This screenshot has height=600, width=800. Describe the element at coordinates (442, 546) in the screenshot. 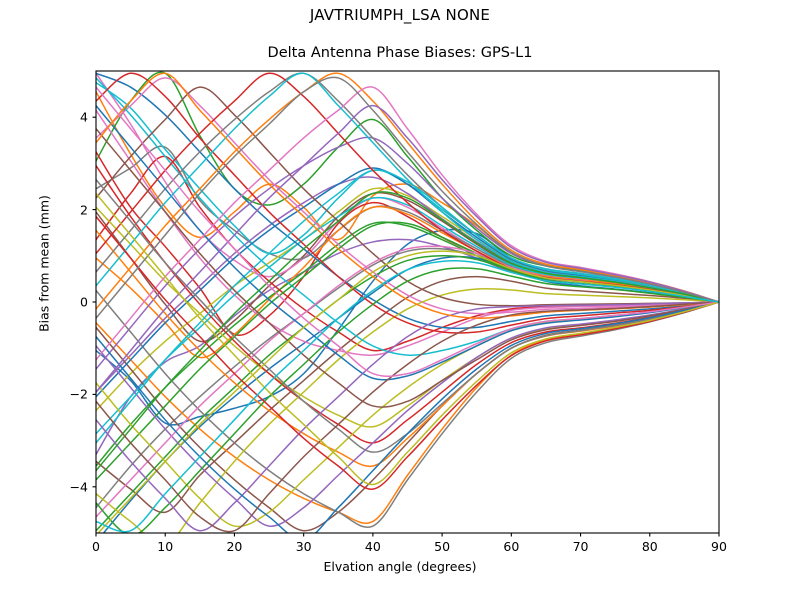

I see `x-tick-label: 50` at that location.